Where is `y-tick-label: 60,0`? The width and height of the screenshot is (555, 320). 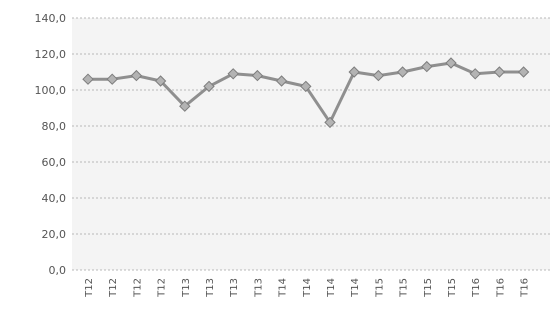
y-tick-label: 60,0 is located at coordinates (54, 162).